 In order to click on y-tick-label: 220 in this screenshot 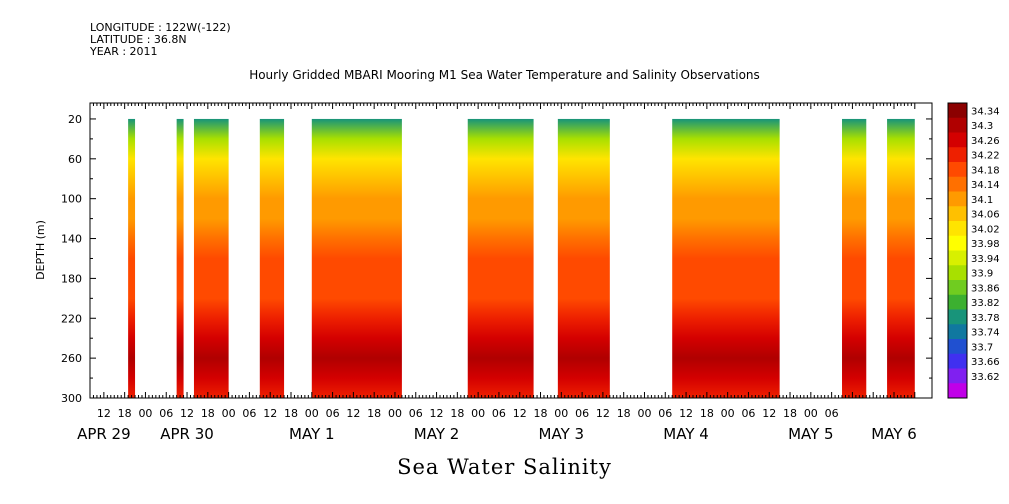, I will do `click(71, 318)`.